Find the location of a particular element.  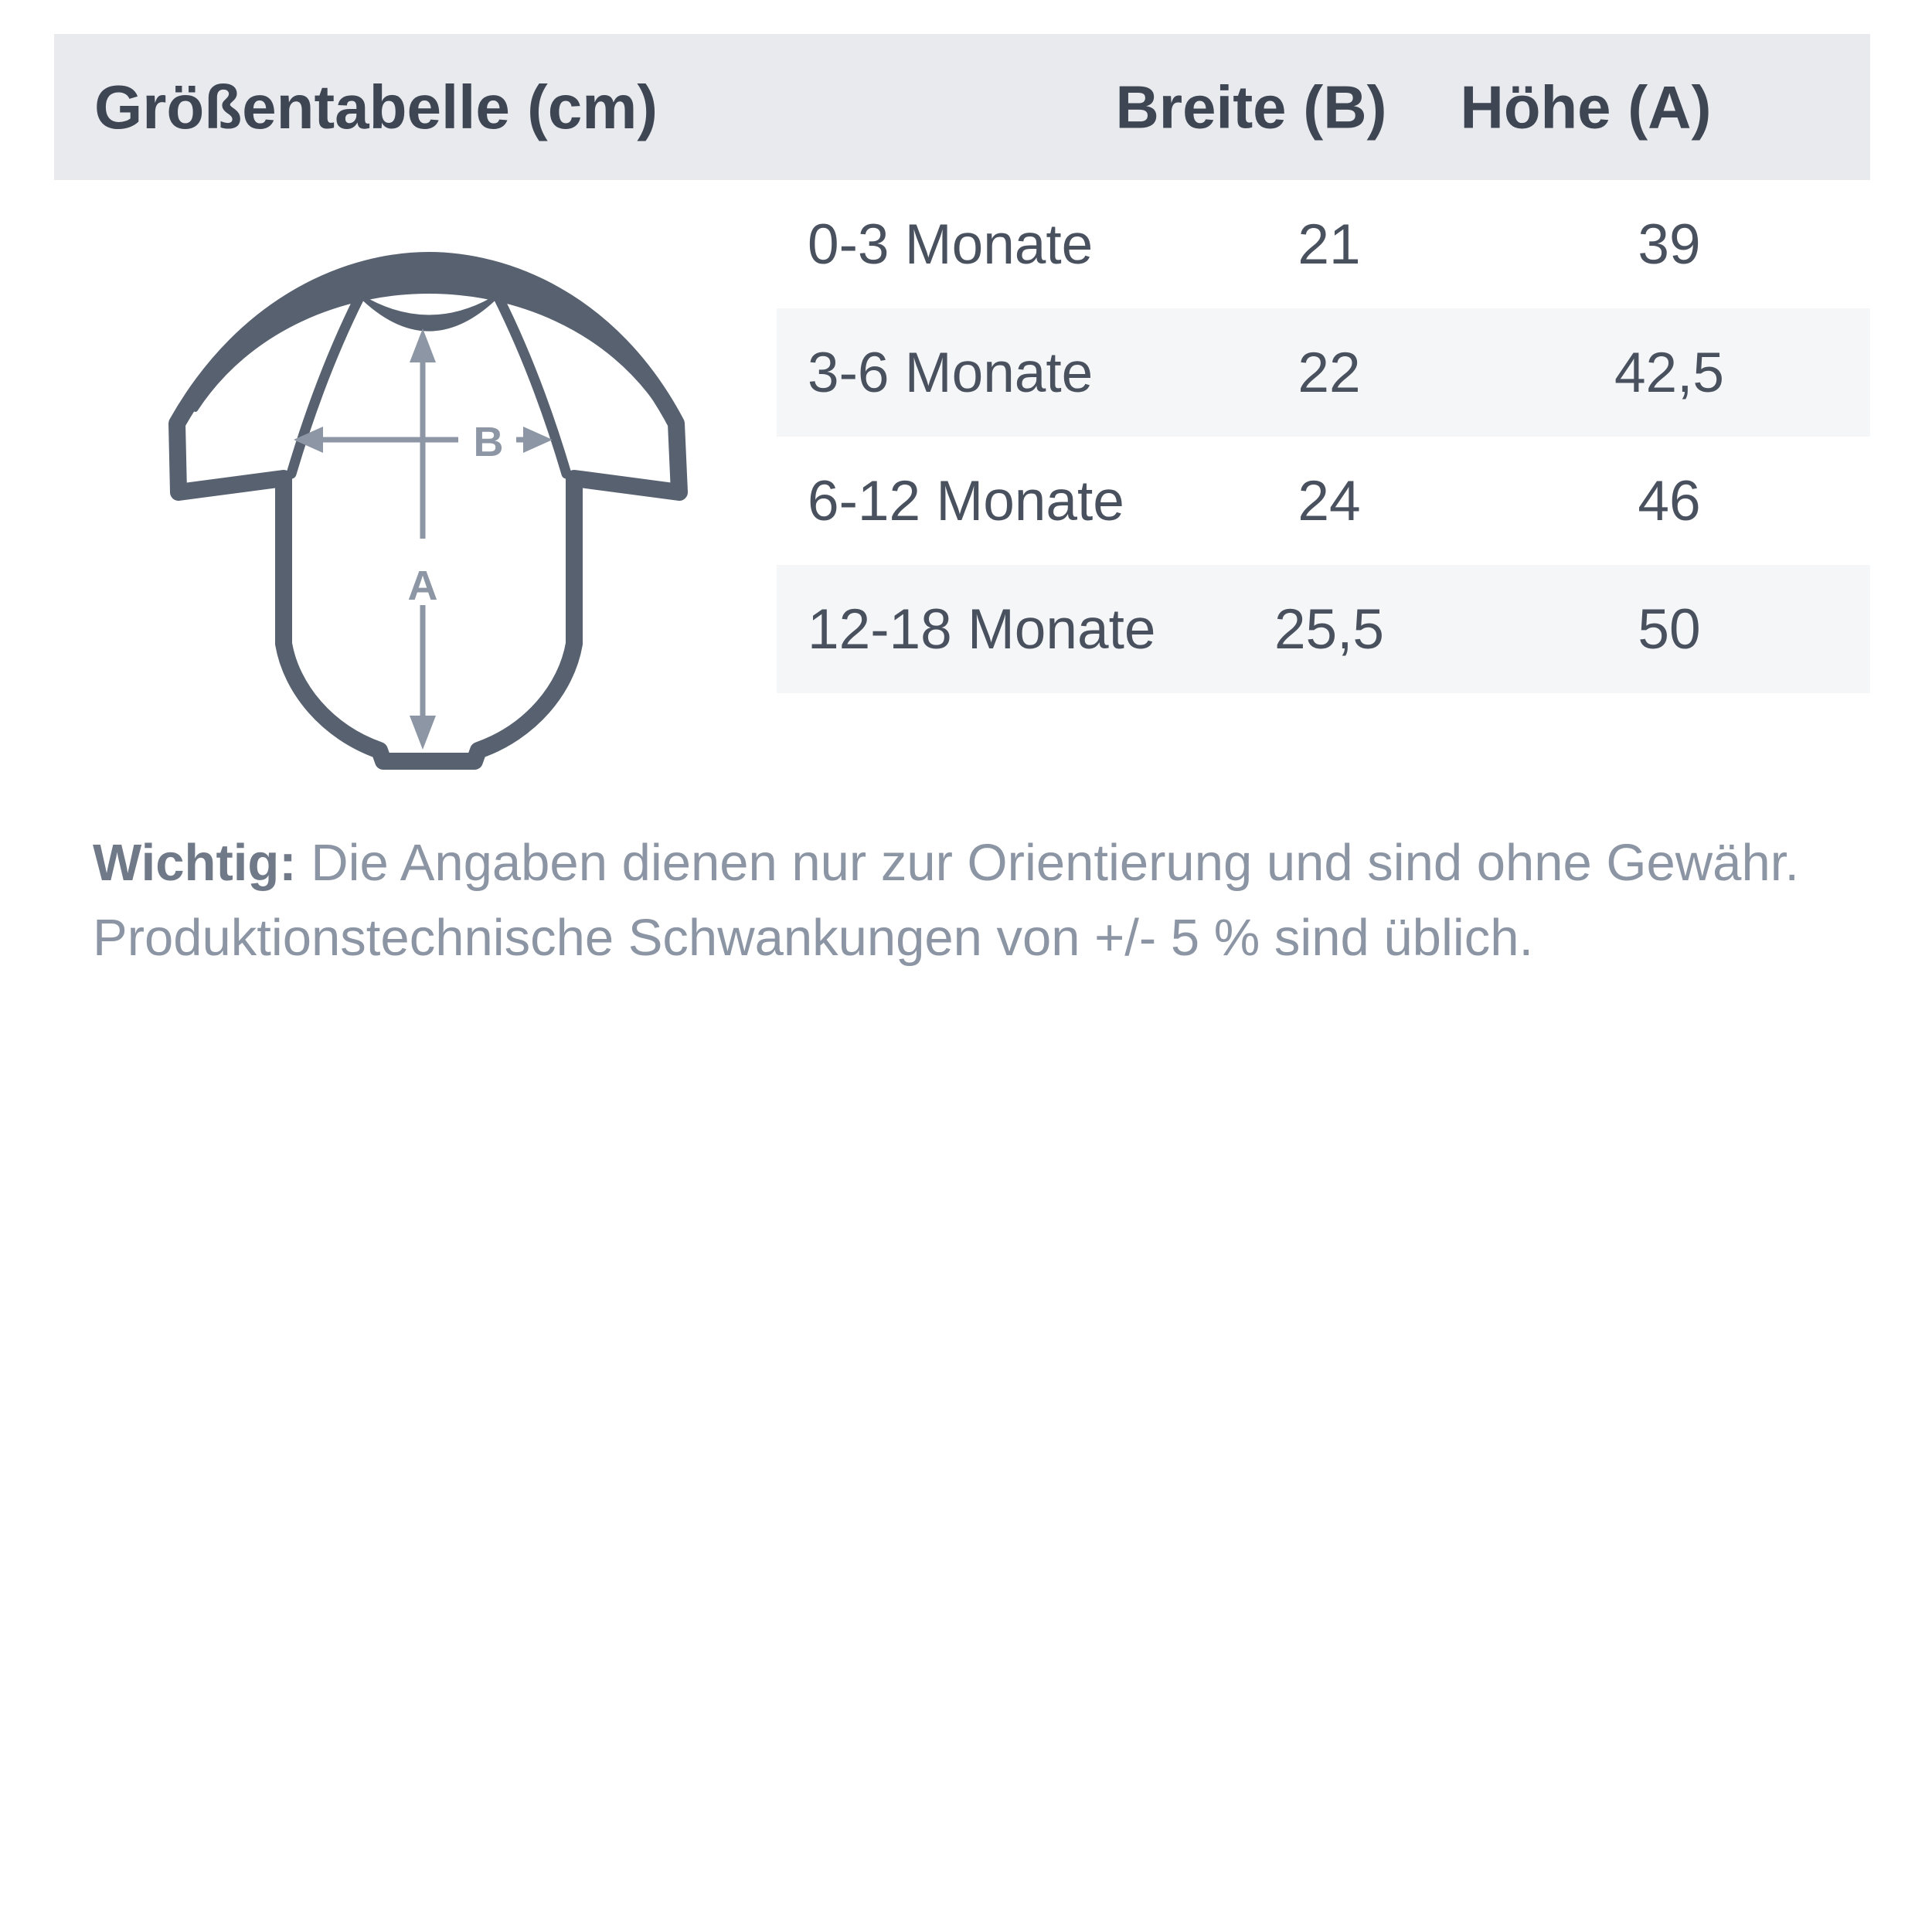

hoehe-value-cell: 50 is located at coordinates (1670, 629).